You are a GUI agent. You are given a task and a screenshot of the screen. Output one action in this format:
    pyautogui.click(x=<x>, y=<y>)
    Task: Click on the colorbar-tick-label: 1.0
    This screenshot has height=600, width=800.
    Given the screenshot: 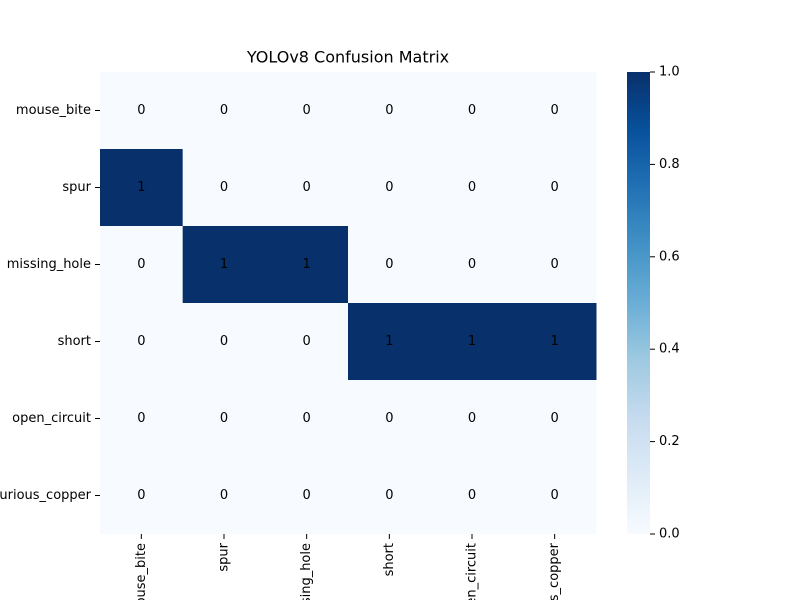 What is the action you would take?
    pyautogui.click(x=669, y=72)
    